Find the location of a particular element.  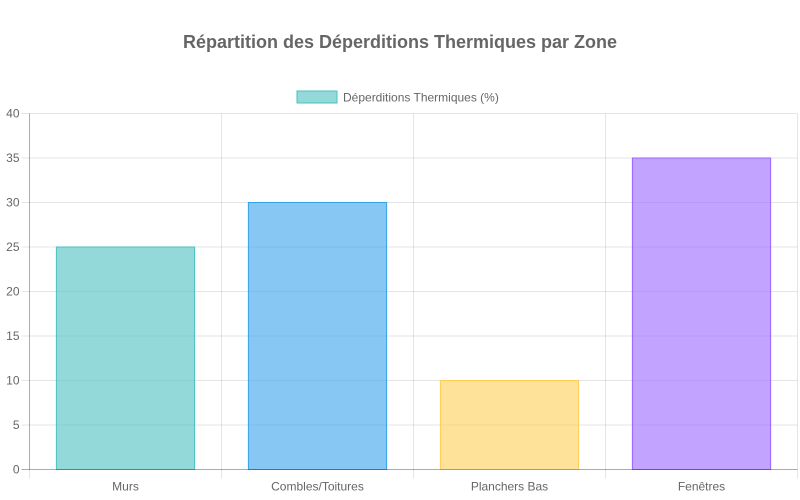

legend: Déperditions Thermiques (%) is located at coordinates (397, 97).